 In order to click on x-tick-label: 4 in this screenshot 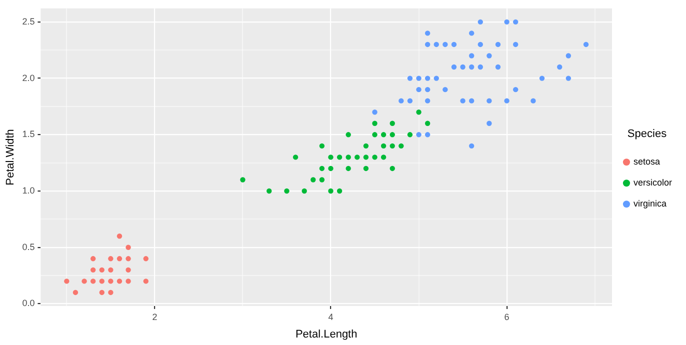, I will do `click(331, 317)`.